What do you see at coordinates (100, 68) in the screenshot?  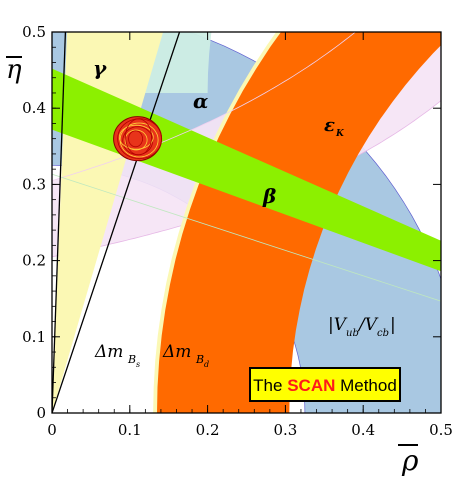 I see `gamma-label: γ` at bounding box center [100, 68].